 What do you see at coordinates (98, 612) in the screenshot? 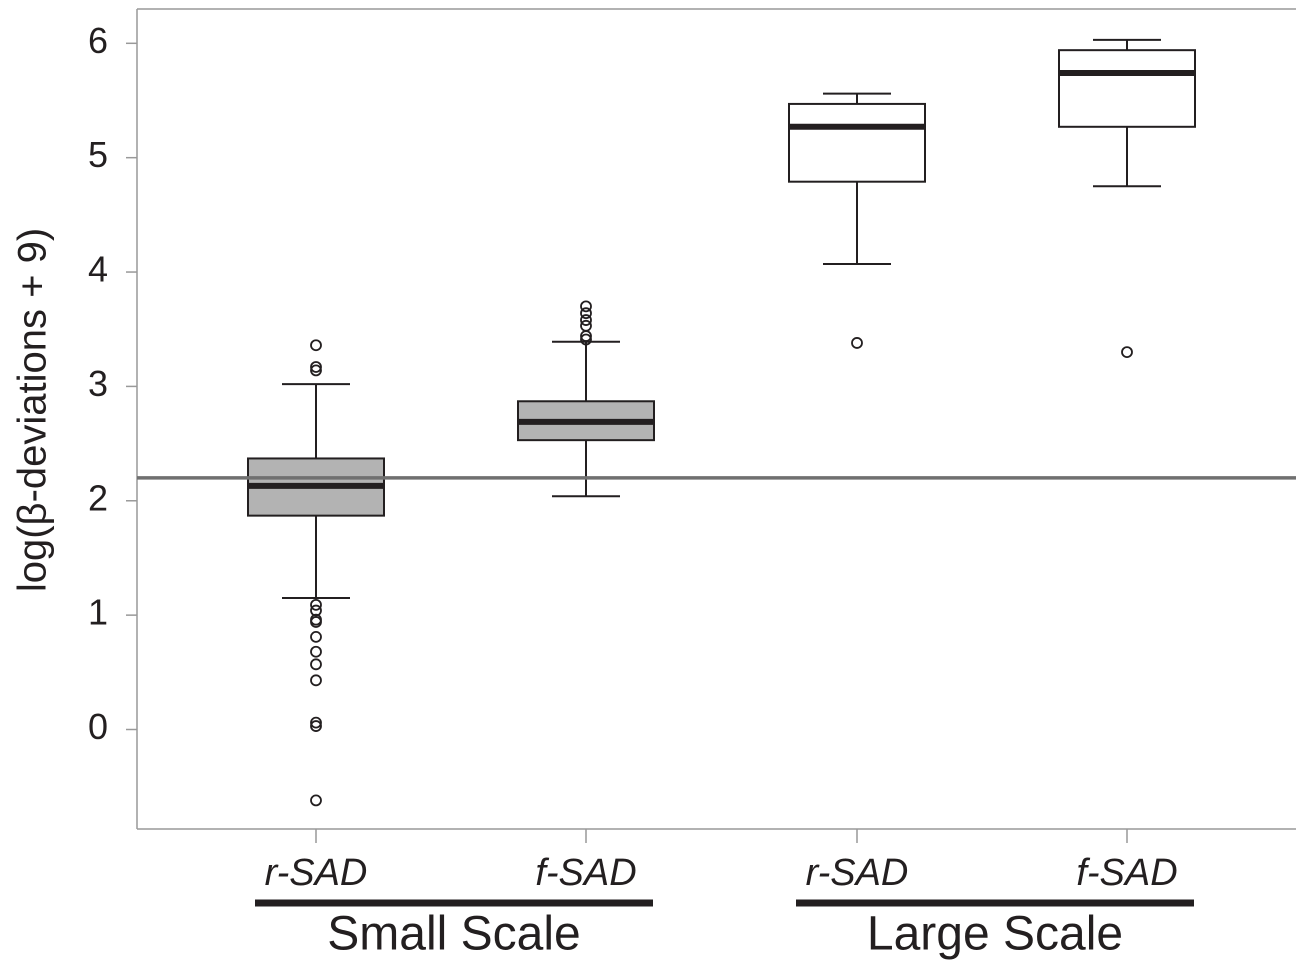
I see `y-tick-label: 1` at bounding box center [98, 612].